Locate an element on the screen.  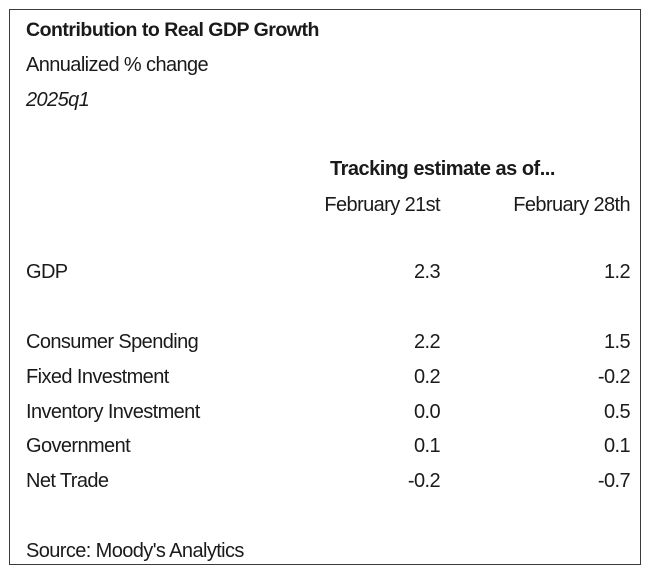
row-value-feb-28: 1.2 is located at coordinates (617, 272).